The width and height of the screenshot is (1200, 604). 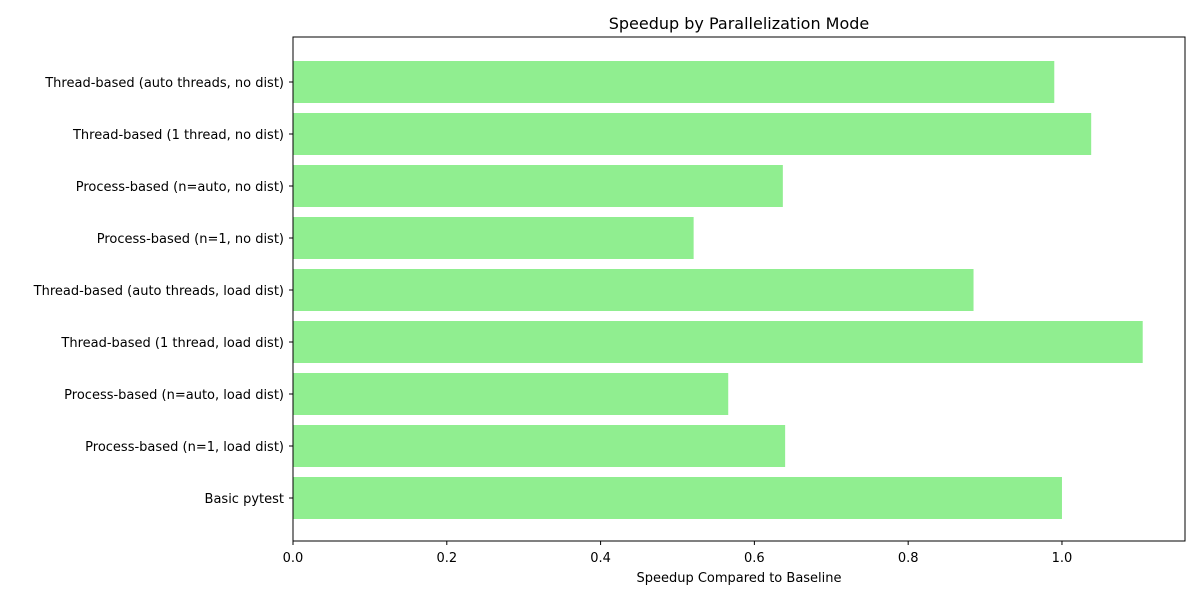 I want to click on bar-thread-based-auto-threads-no-dist, so click(x=674, y=82).